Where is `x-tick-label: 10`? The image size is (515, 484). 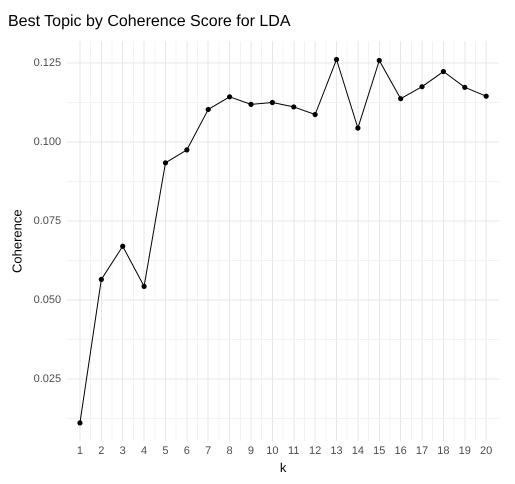 x-tick-label: 10 is located at coordinates (272, 450).